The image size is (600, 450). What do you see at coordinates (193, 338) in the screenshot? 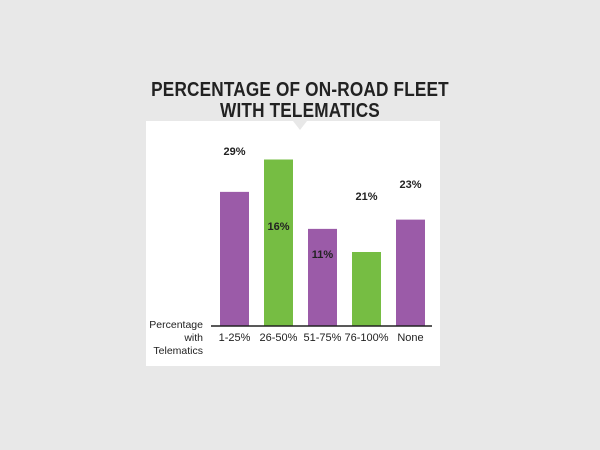
I see `x-axis-label-line-2: with` at bounding box center [193, 338].